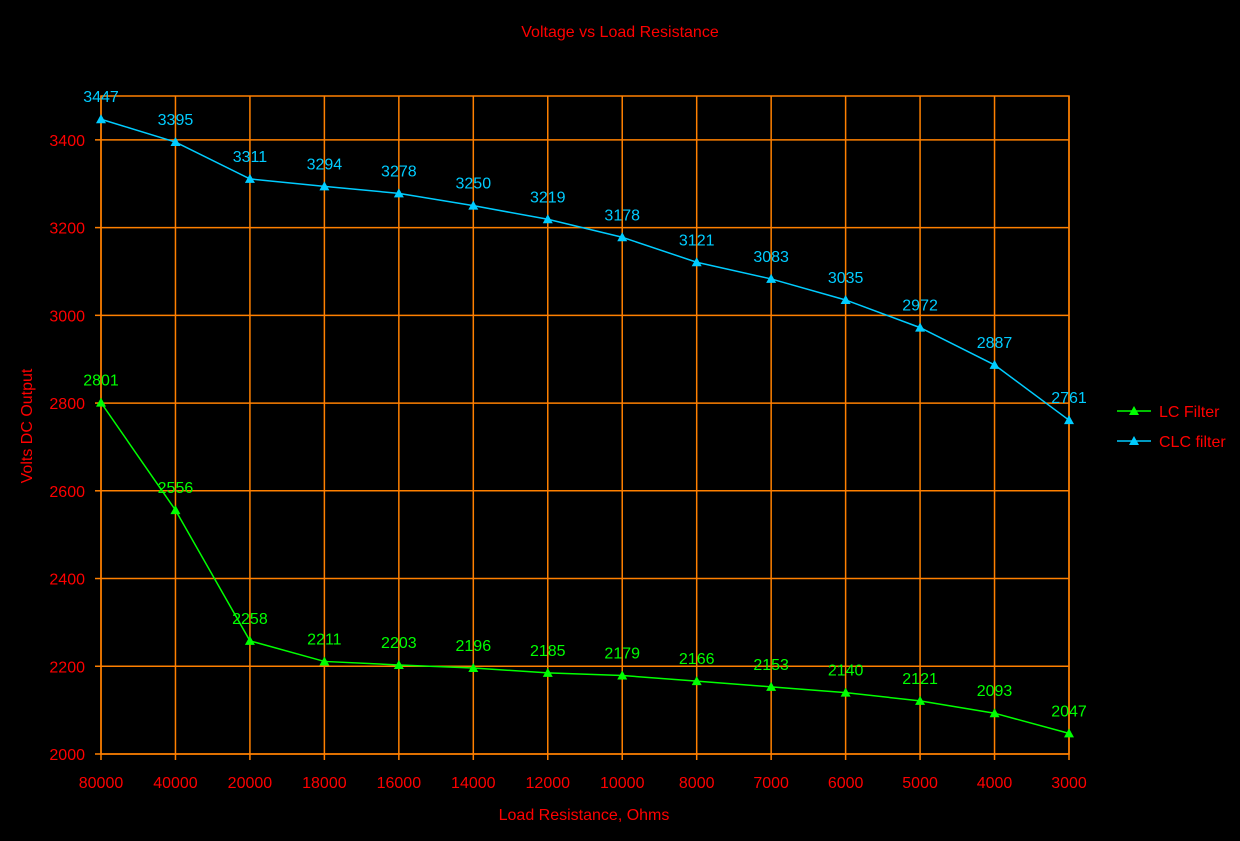 Image resolution: width=1240 pixels, height=841 pixels. What do you see at coordinates (250, 783) in the screenshot?
I see `x-tick-label-20000: 20000` at bounding box center [250, 783].